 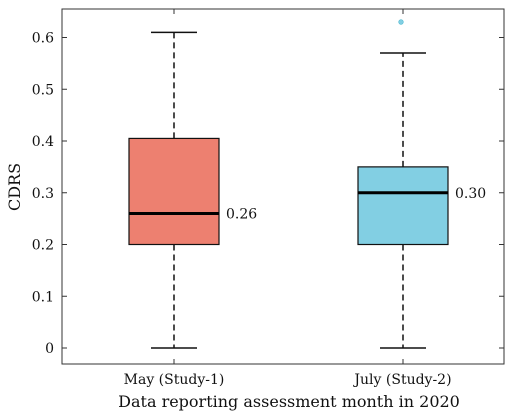 I want to click on median-label: 0.30, so click(x=470, y=194).